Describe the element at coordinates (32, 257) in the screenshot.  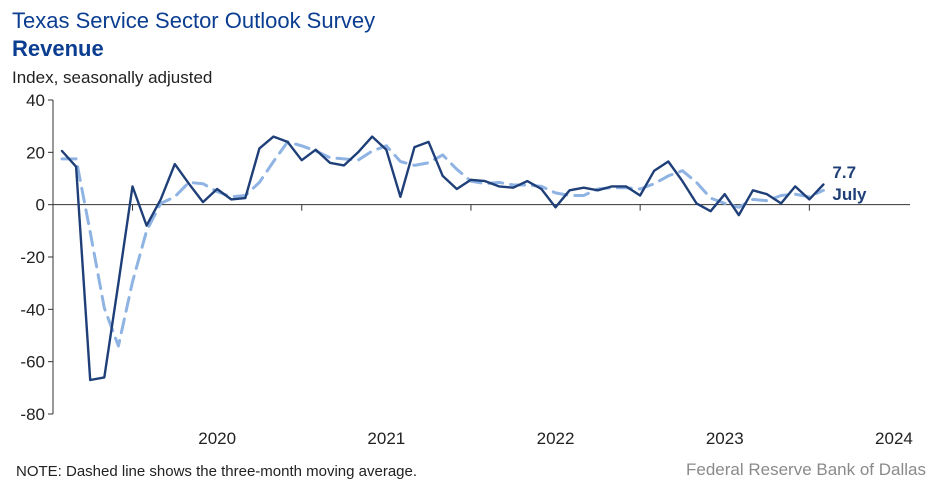
I see `y-tick-label: -20` at that location.